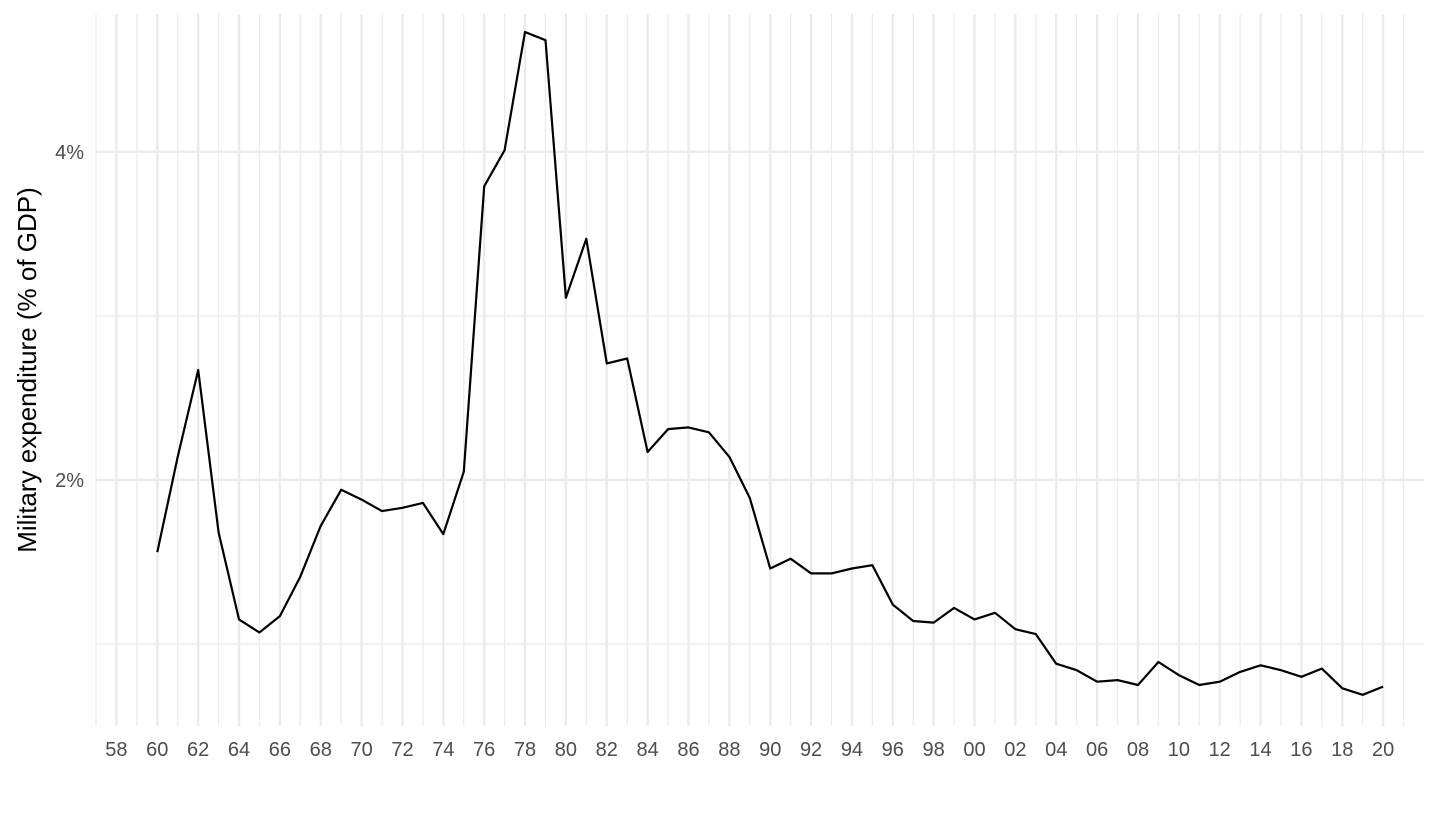 Image resolution: width=1440 pixels, height=815 pixels. Describe the element at coordinates (1342, 750) in the screenshot. I see `x-tick-label: 18` at that location.